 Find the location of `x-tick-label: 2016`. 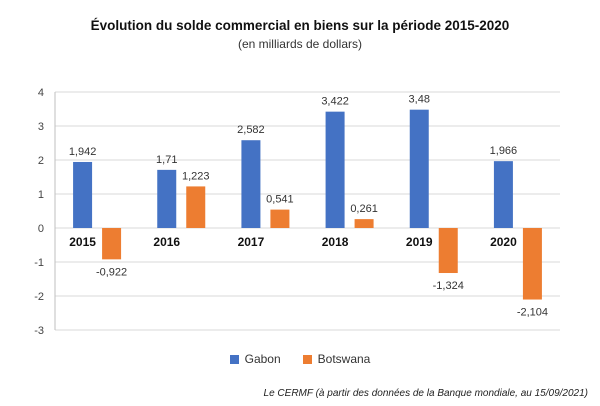

x-tick-label: 2016 is located at coordinates (166, 242).